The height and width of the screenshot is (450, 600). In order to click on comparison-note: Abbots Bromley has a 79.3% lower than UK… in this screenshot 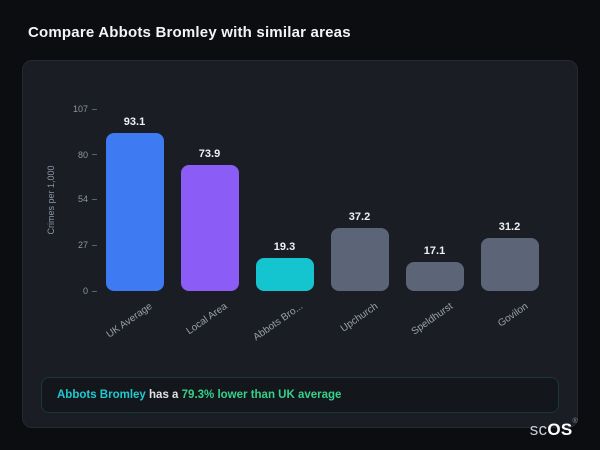, I will do `click(300, 395)`.